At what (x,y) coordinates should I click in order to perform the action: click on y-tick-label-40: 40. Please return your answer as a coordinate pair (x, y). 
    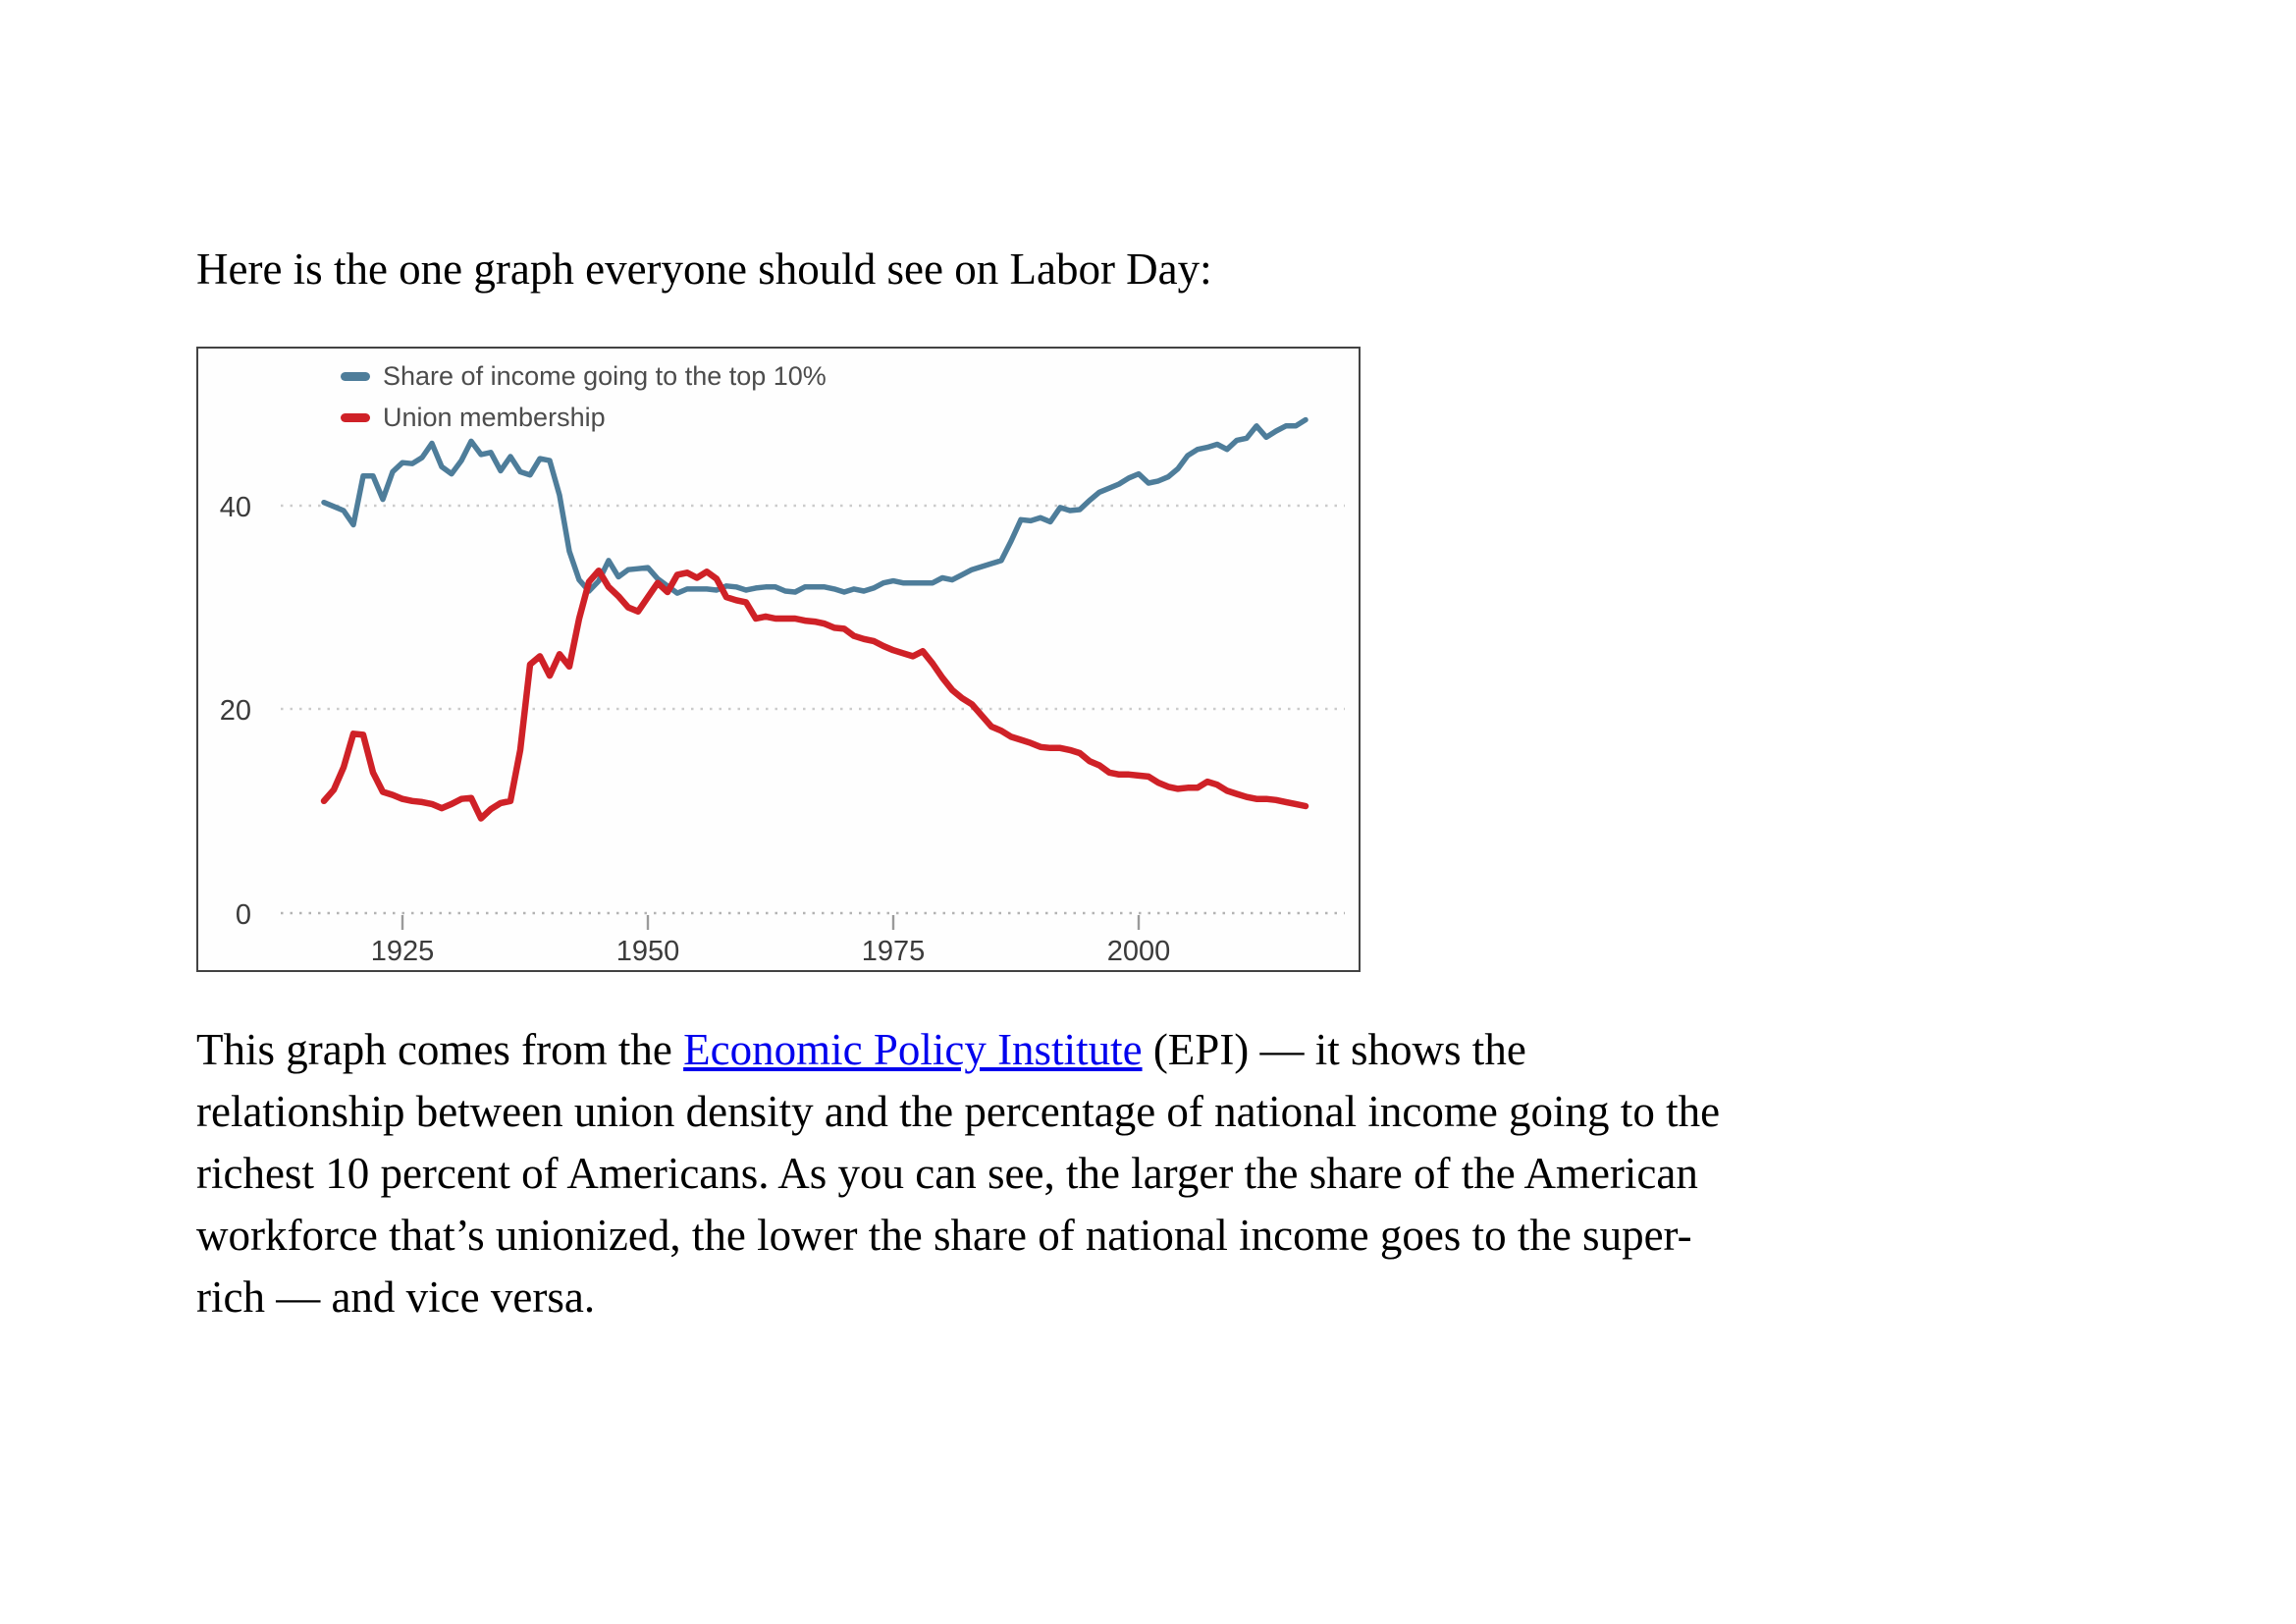
    Looking at the image, I should click on (235, 507).